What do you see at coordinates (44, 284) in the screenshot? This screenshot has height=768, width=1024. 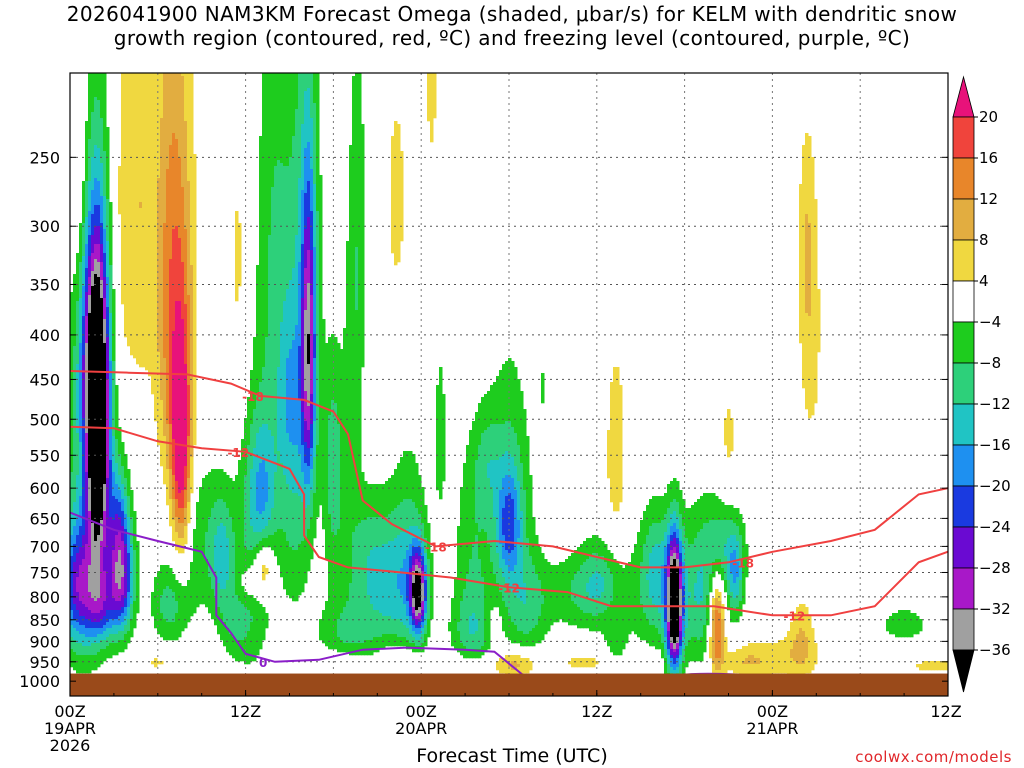 I see `y-tick-label: 350` at bounding box center [44, 284].